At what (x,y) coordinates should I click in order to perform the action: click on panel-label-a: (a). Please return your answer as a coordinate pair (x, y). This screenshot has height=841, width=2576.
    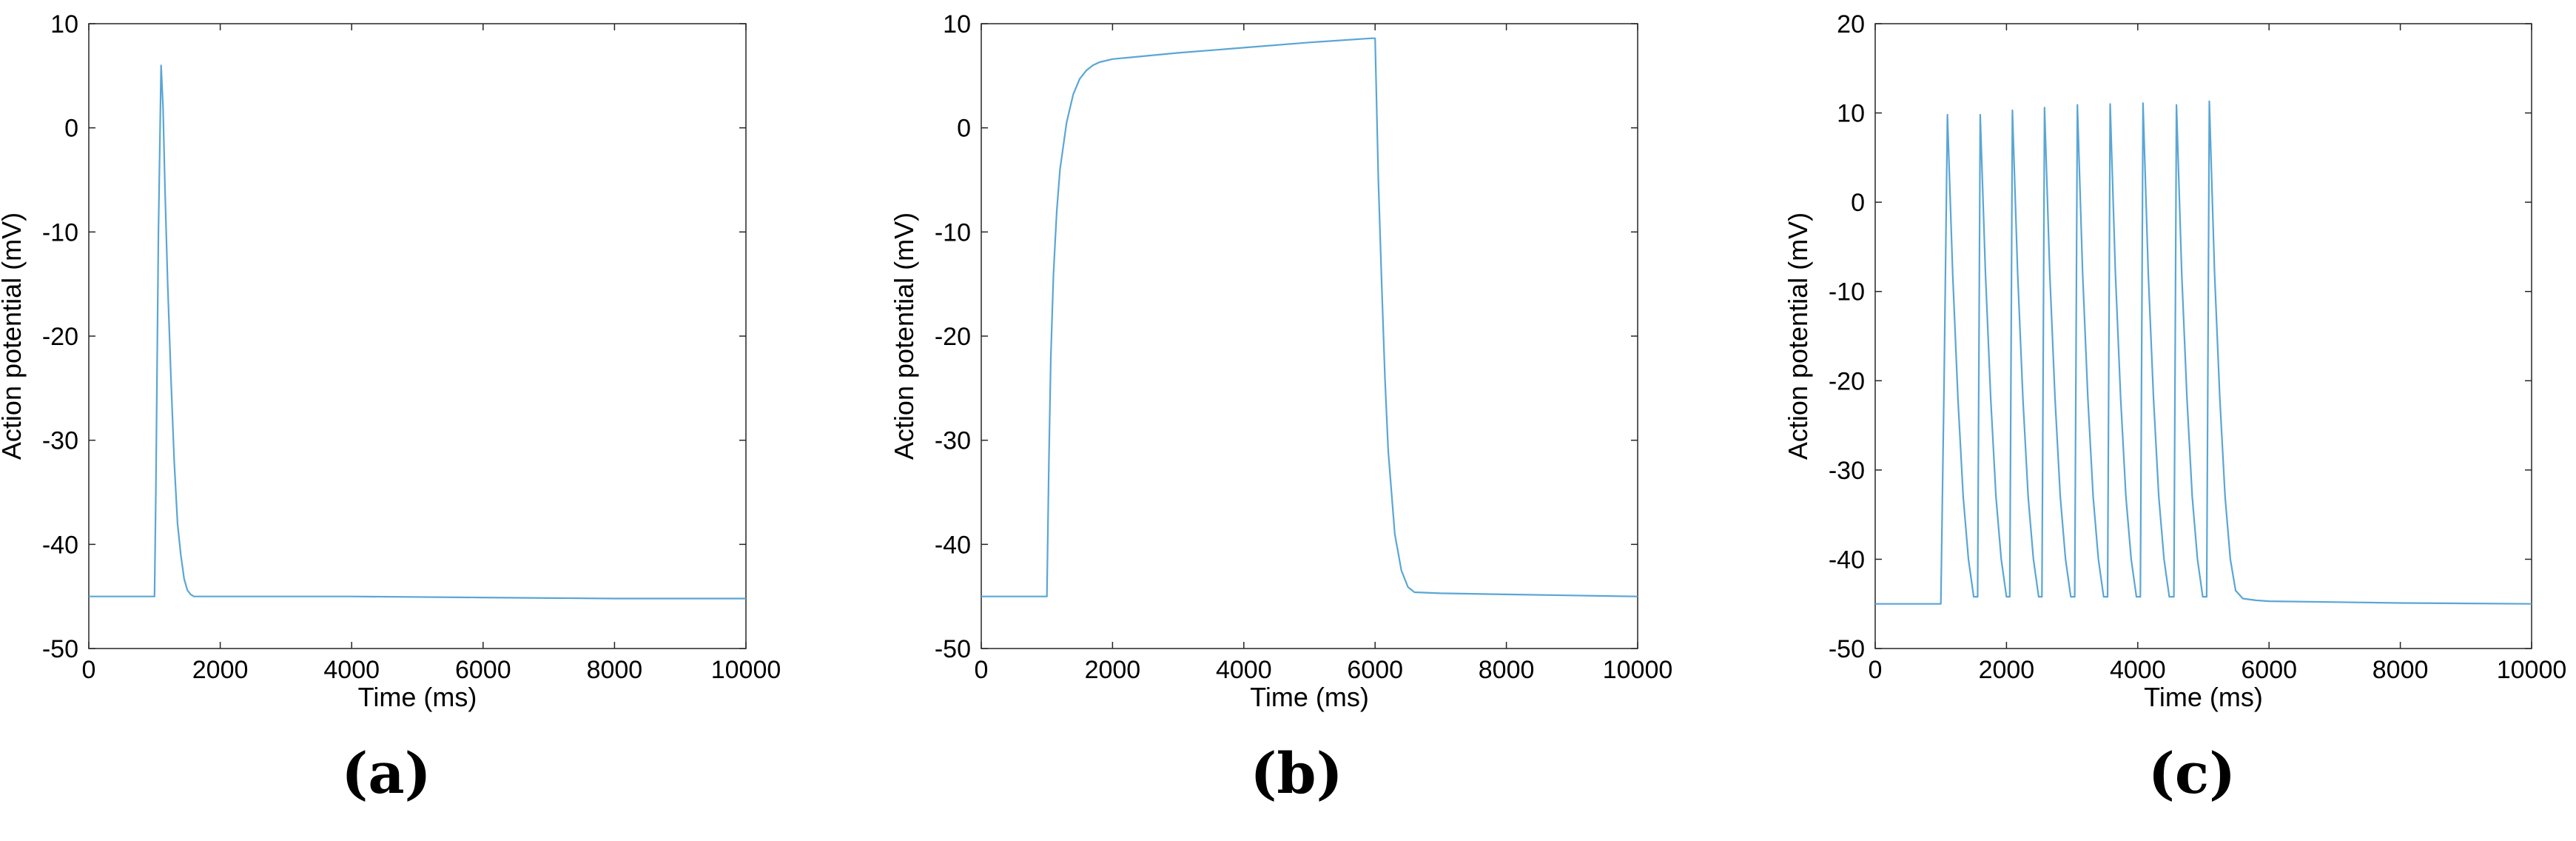
    Looking at the image, I should click on (386, 773).